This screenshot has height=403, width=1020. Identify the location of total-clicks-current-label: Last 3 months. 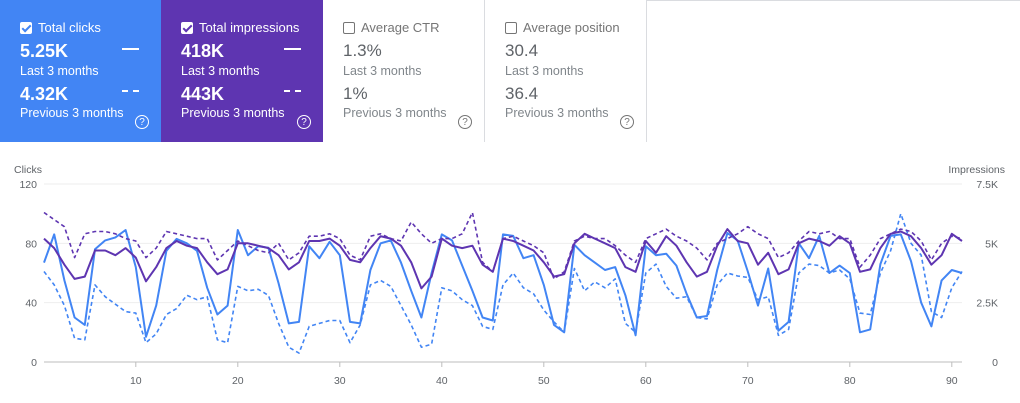
(59, 71).